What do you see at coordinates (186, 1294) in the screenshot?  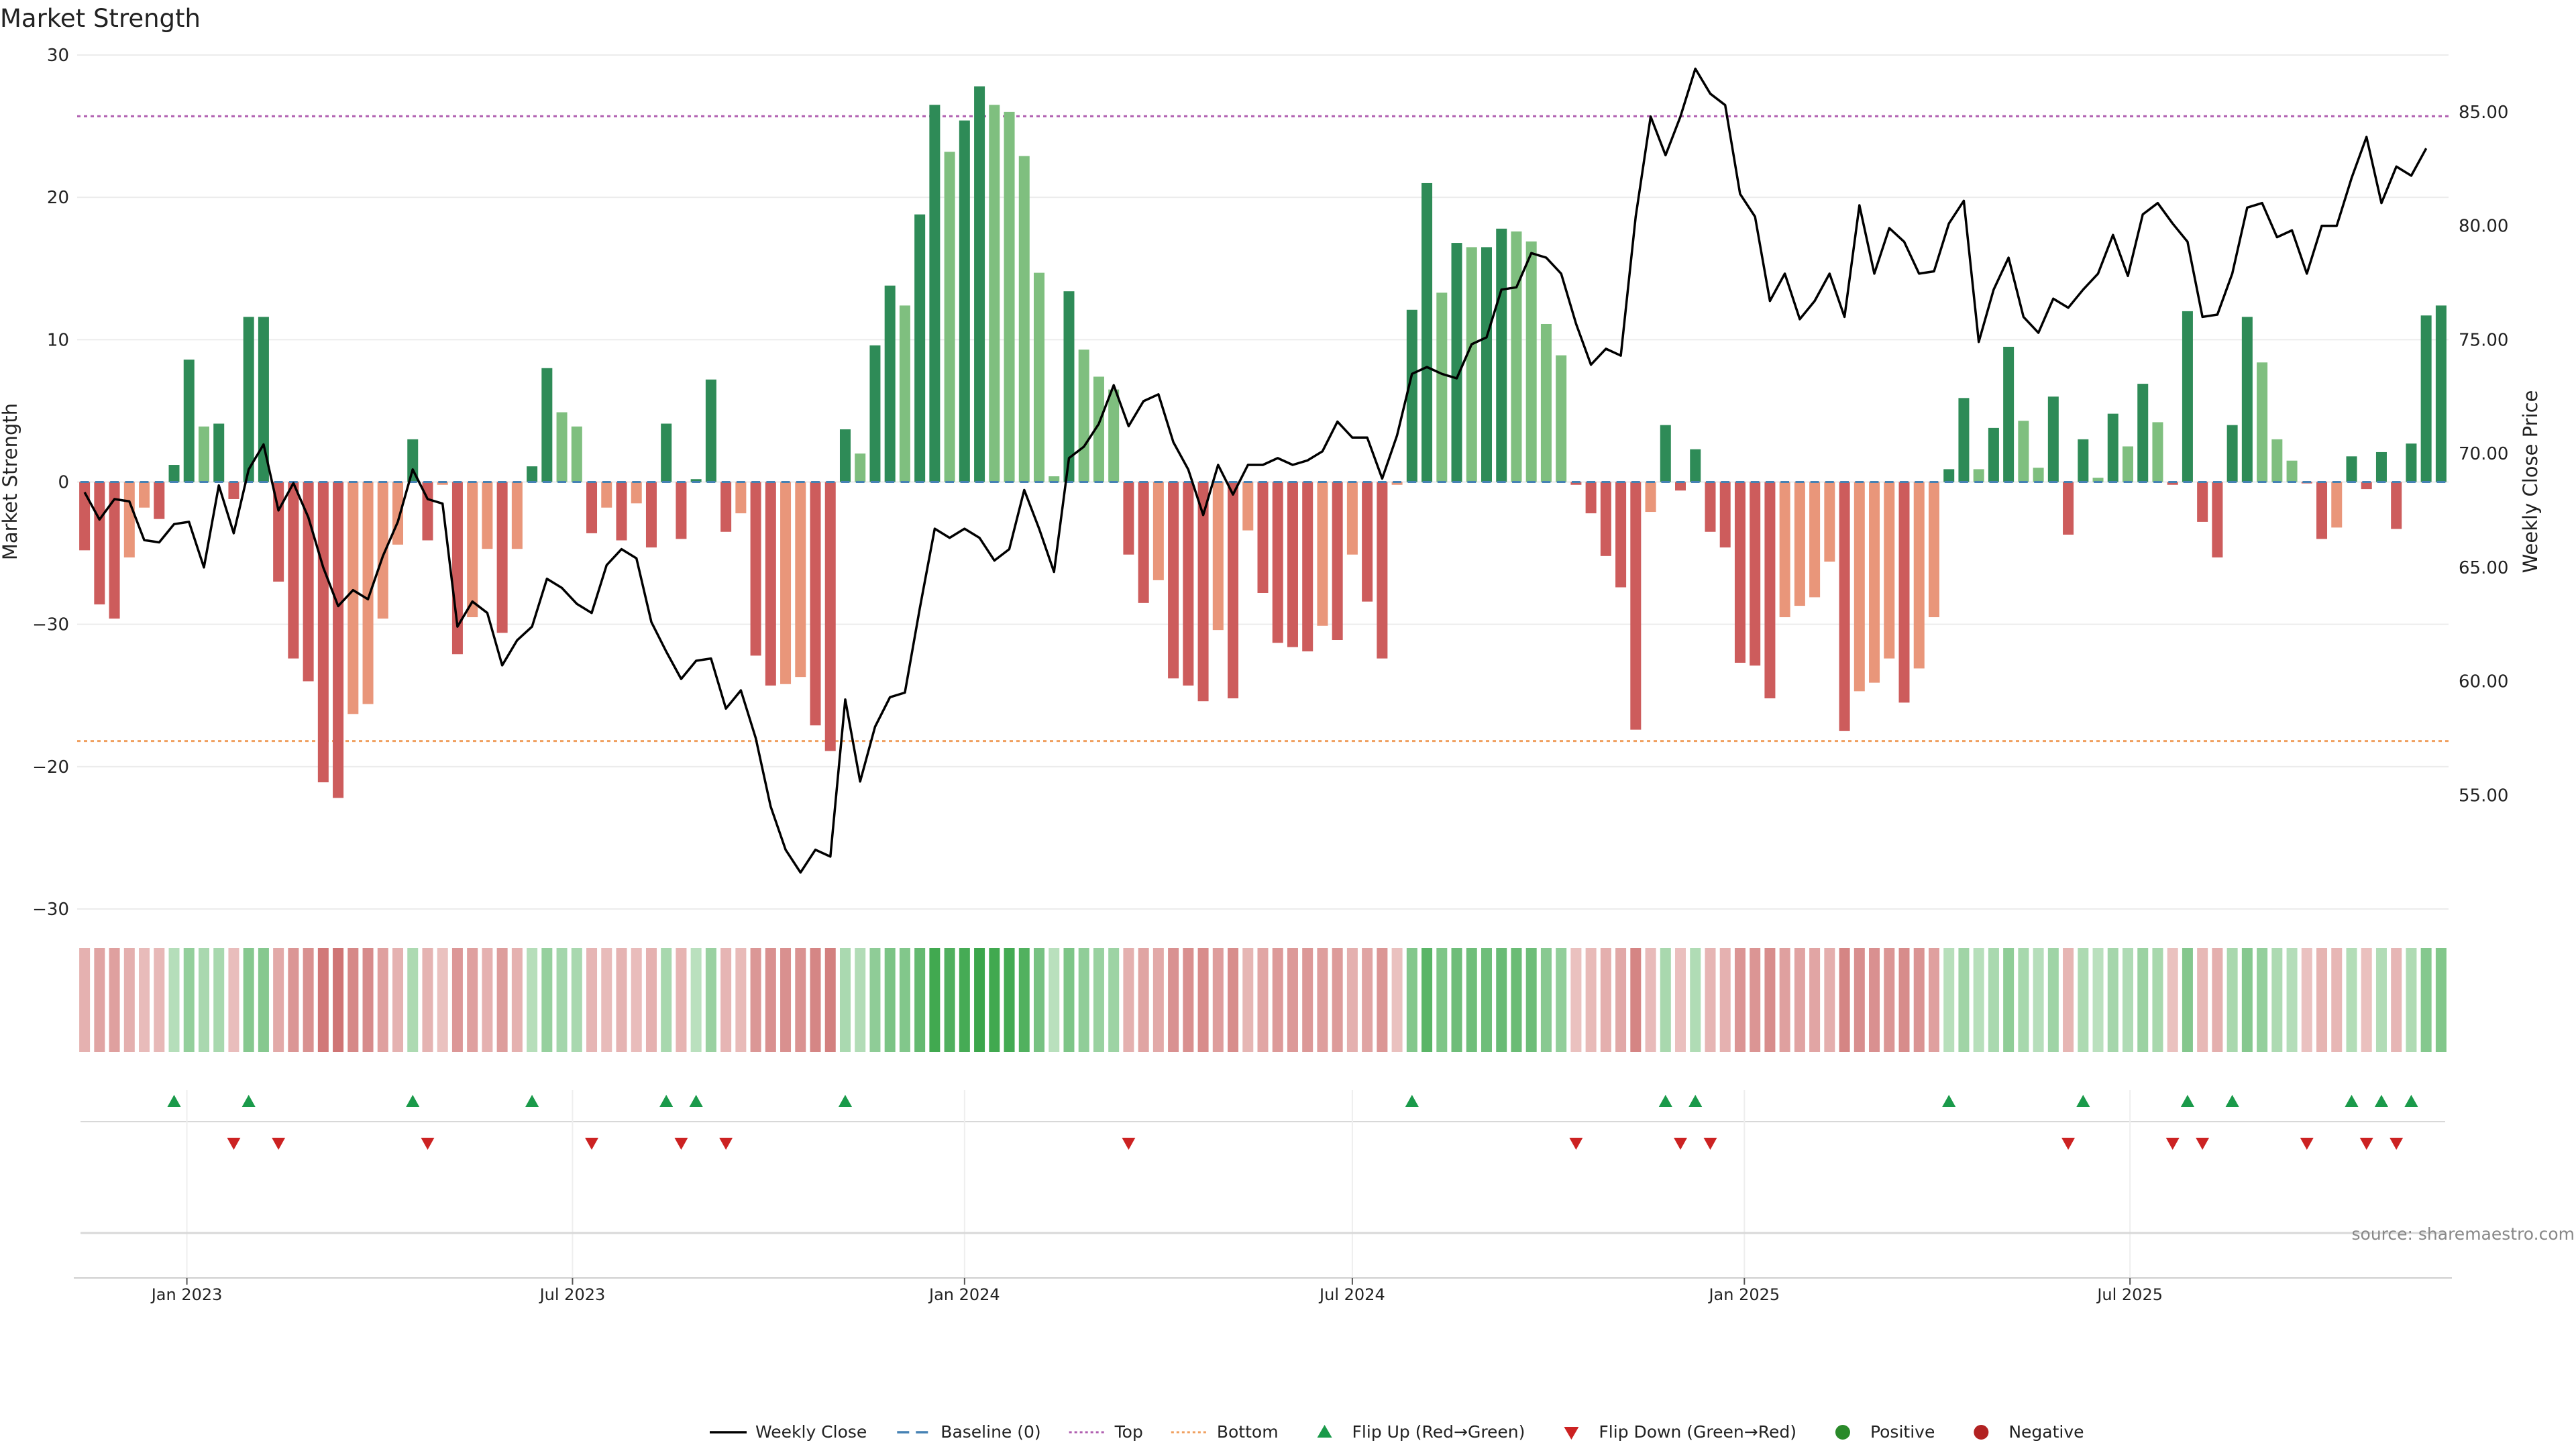 I see `x-tick-label: Jan 2023` at bounding box center [186, 1294].